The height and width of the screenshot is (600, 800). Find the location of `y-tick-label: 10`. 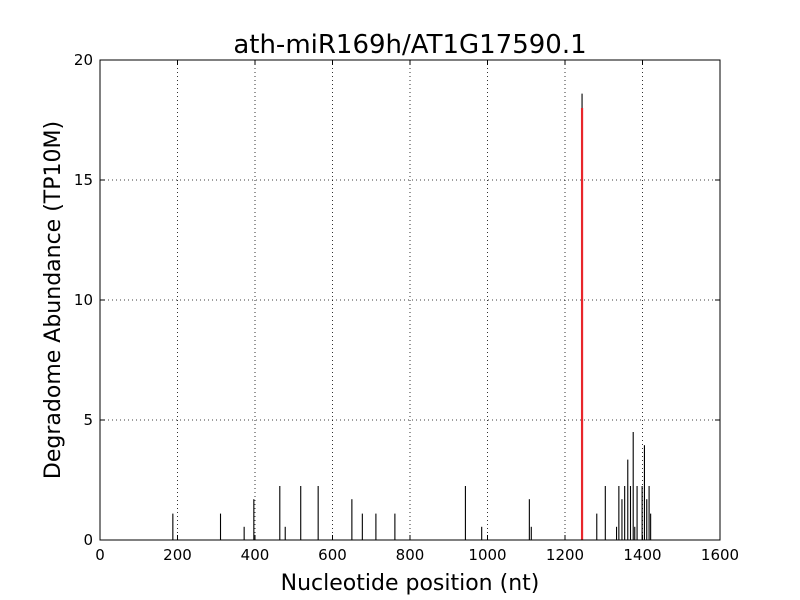

y-tick-label: 10 is located at coordinates (83, 300).